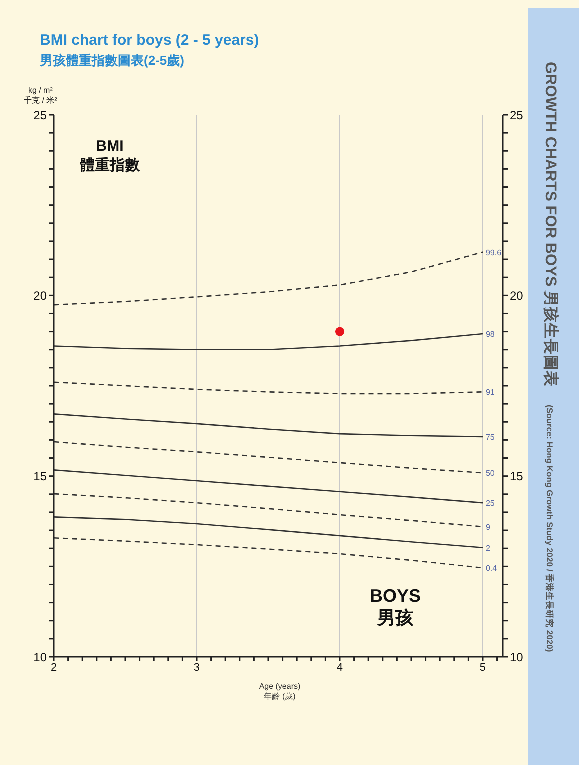  Describe the element at coordinates (491, 503) in the screenshot. I see `series-label: 25` at that location.